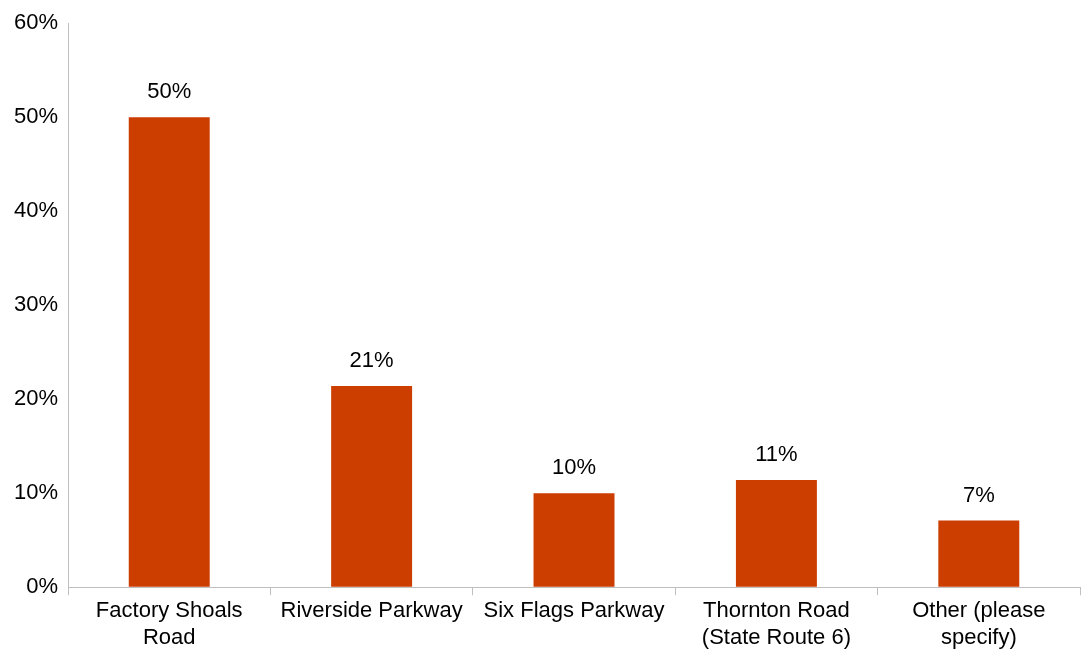  What do you see at coordinates (36, 116) in the screenshot?
I see `y-tick-label: 50%` at bounding box center [36, 116].